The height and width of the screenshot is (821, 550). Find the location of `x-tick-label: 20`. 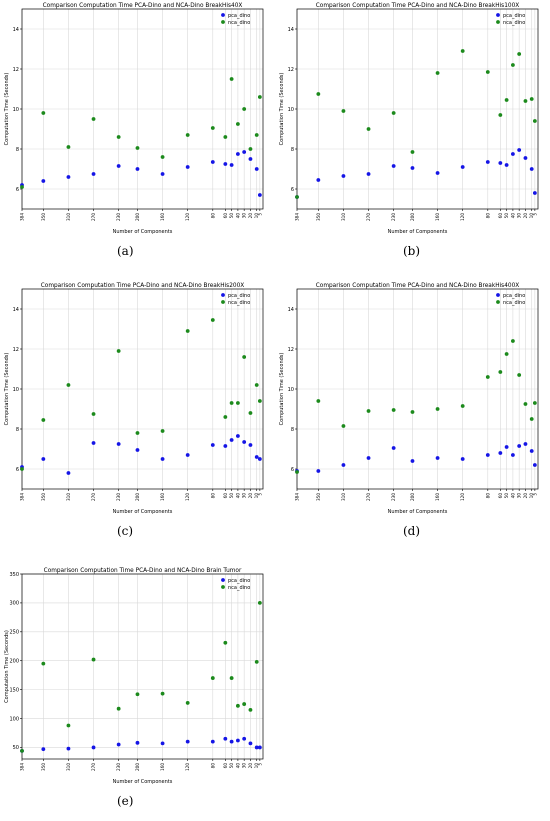

x-tick-label: 20 is located at coordinates (525, 496).